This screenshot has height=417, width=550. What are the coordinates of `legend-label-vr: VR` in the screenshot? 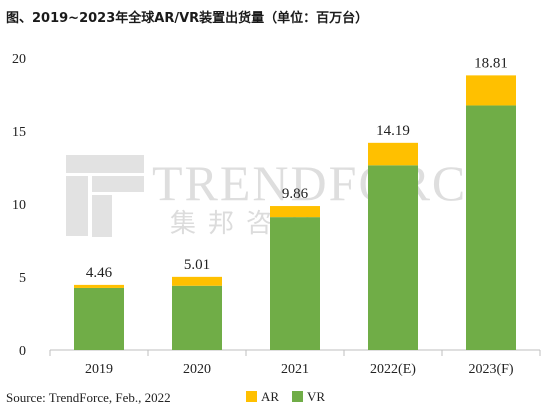 It's located at (316, 396).